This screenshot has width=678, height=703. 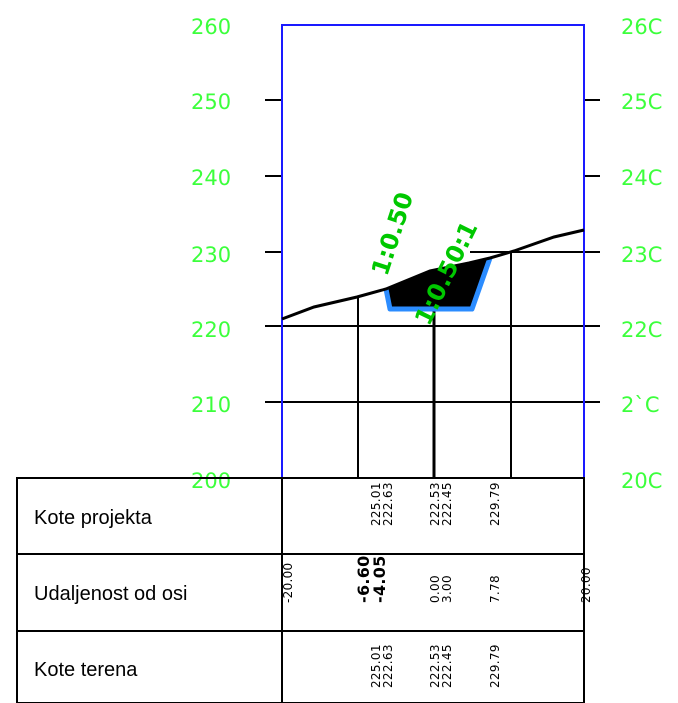 I want to click on cut-fill, so click(x=438, y=283).